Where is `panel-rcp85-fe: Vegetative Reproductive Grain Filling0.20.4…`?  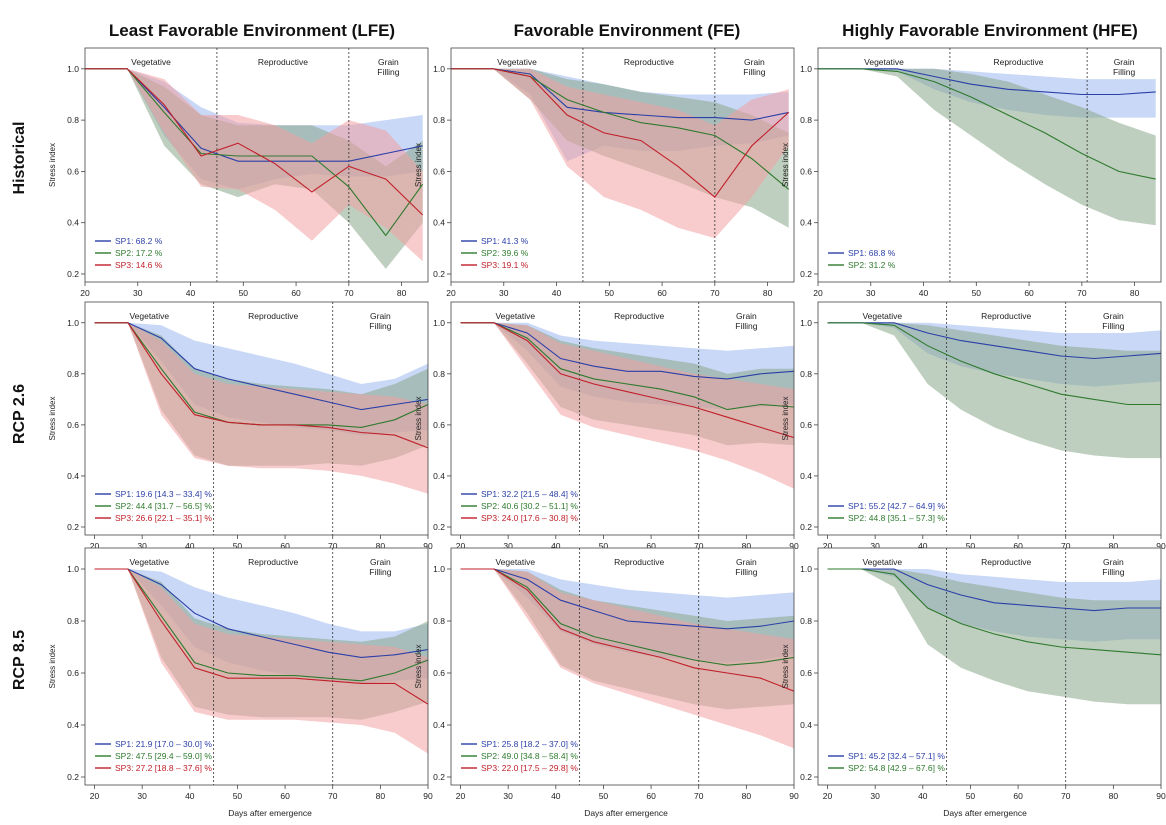
panel-rcp85-fe: Vegetative Reproductive Grain Filling0.20.4… is located at coordinates (606, 674).